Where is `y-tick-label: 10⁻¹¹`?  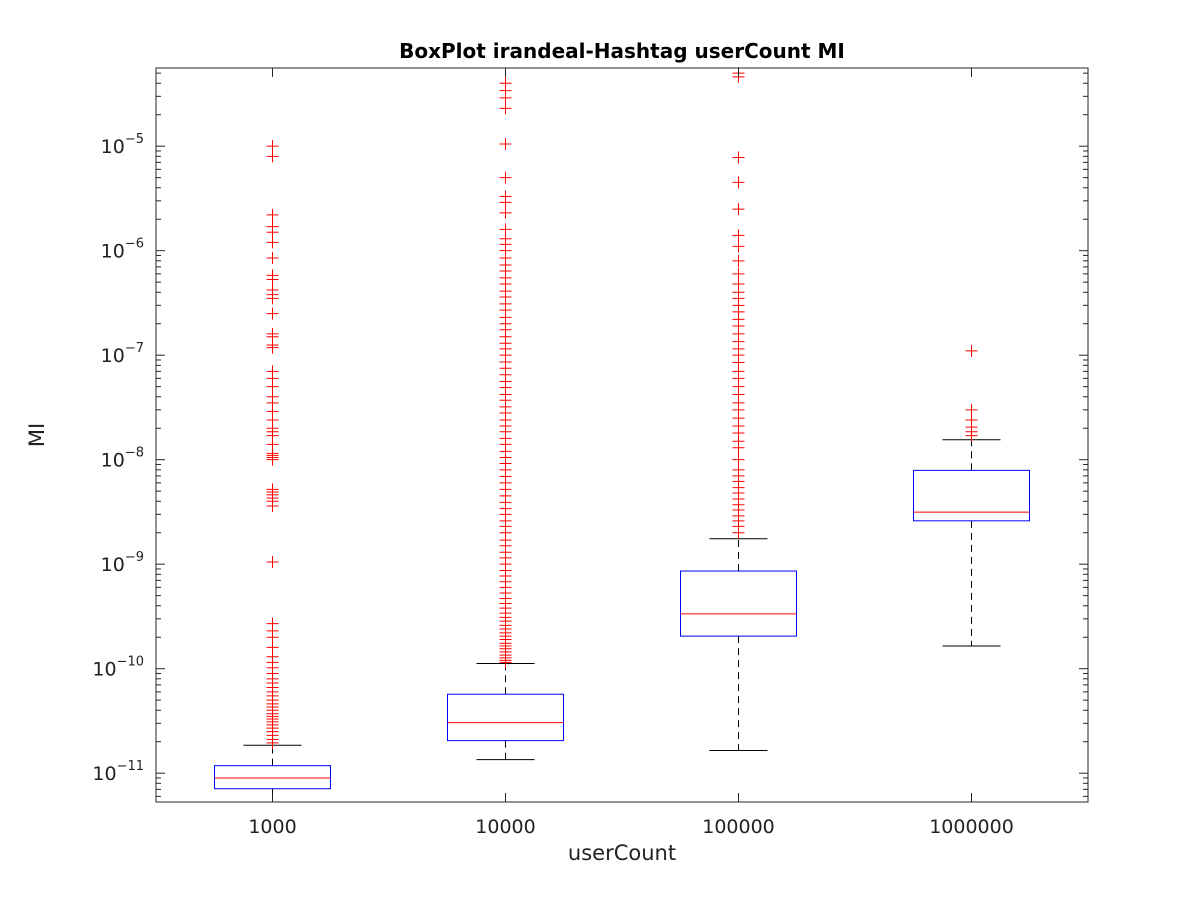 y-tick-label: 10⁻¹¹ is located at coordinates (118, 772).